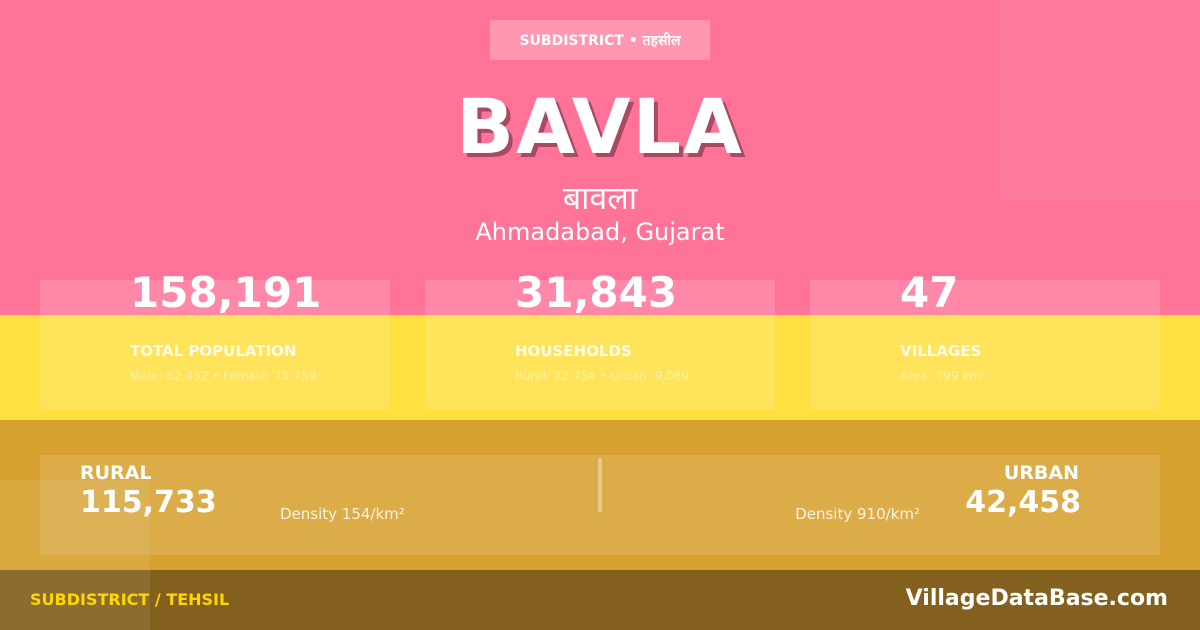  I want to click on urban-density: Density 910/km², so click(857, 514).